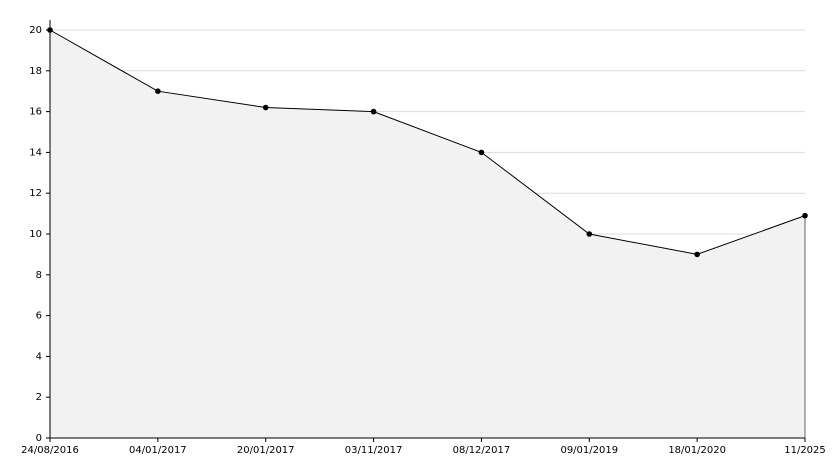 Image resolution: width=834 pixels, height=468 pixels. I want to click on y-tick-label: 2, so click(39, 397).